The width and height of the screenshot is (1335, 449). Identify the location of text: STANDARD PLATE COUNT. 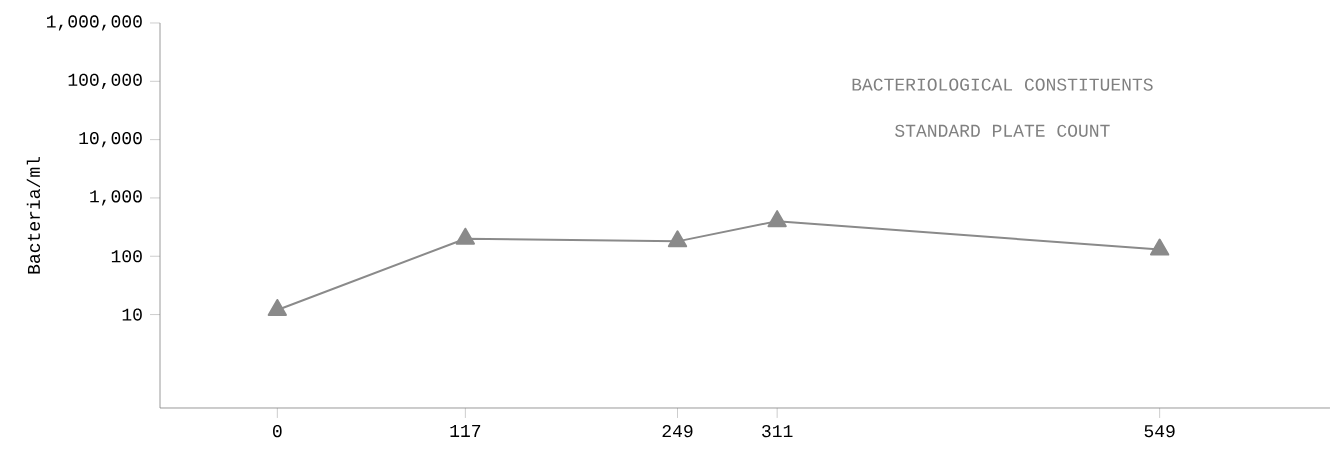
(1002, 130).